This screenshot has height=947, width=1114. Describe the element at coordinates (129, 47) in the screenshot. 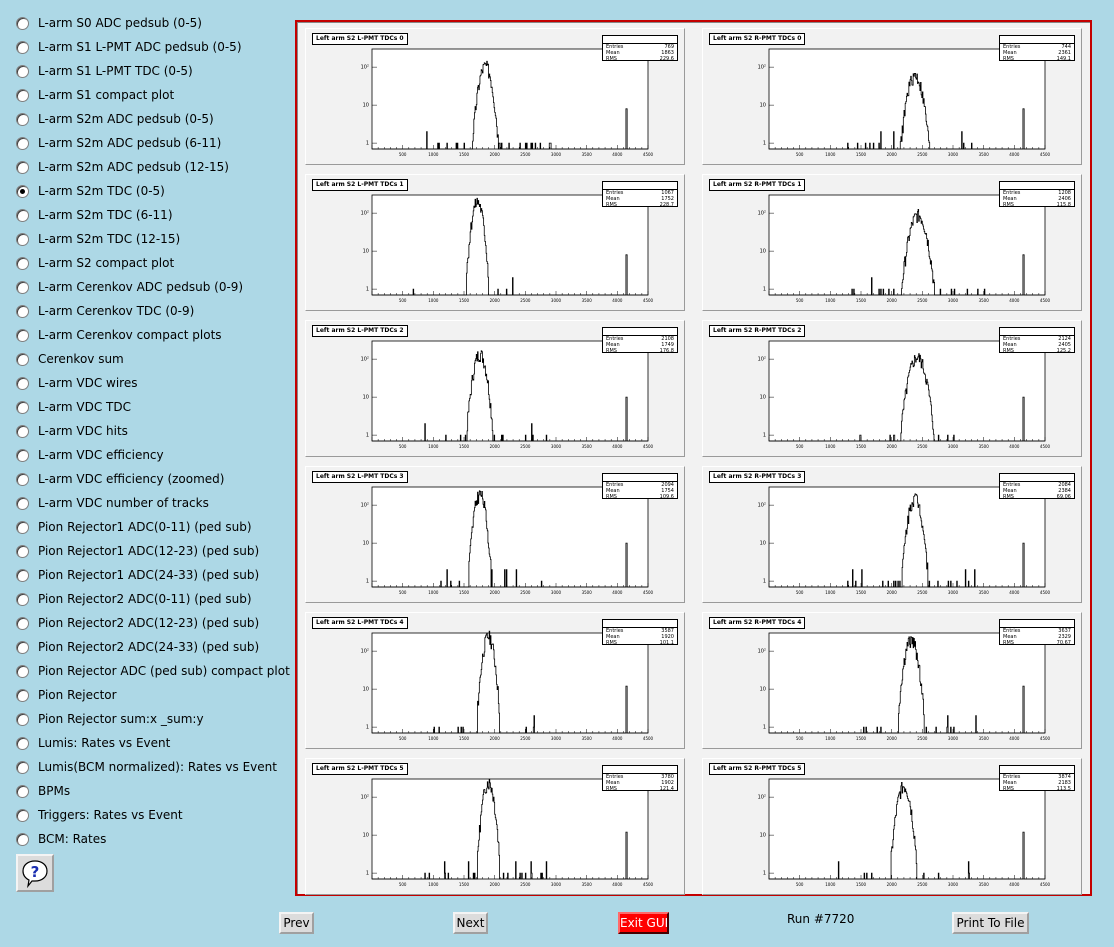

I see `plot-option-1: L-arm S1 L-PMT ADC pedsub (0-5)` at that location.